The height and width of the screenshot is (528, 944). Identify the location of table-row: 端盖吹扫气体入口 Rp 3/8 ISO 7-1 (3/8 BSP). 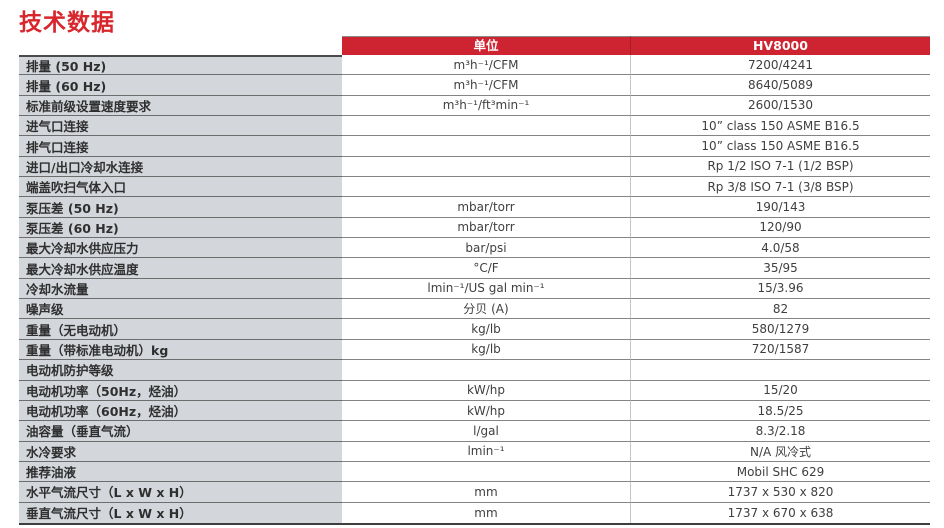
(474, 187).